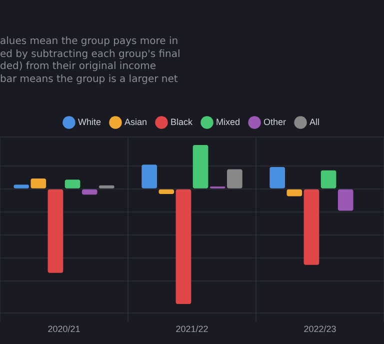  What do you see at coordinates (90, 61) in the screenshot?
I see `chart-subtitle: alues mean the group pays more in ed by subtracting each group's final ded) from their original income bar means the group is a larger net` at bounding box center [90, 61].